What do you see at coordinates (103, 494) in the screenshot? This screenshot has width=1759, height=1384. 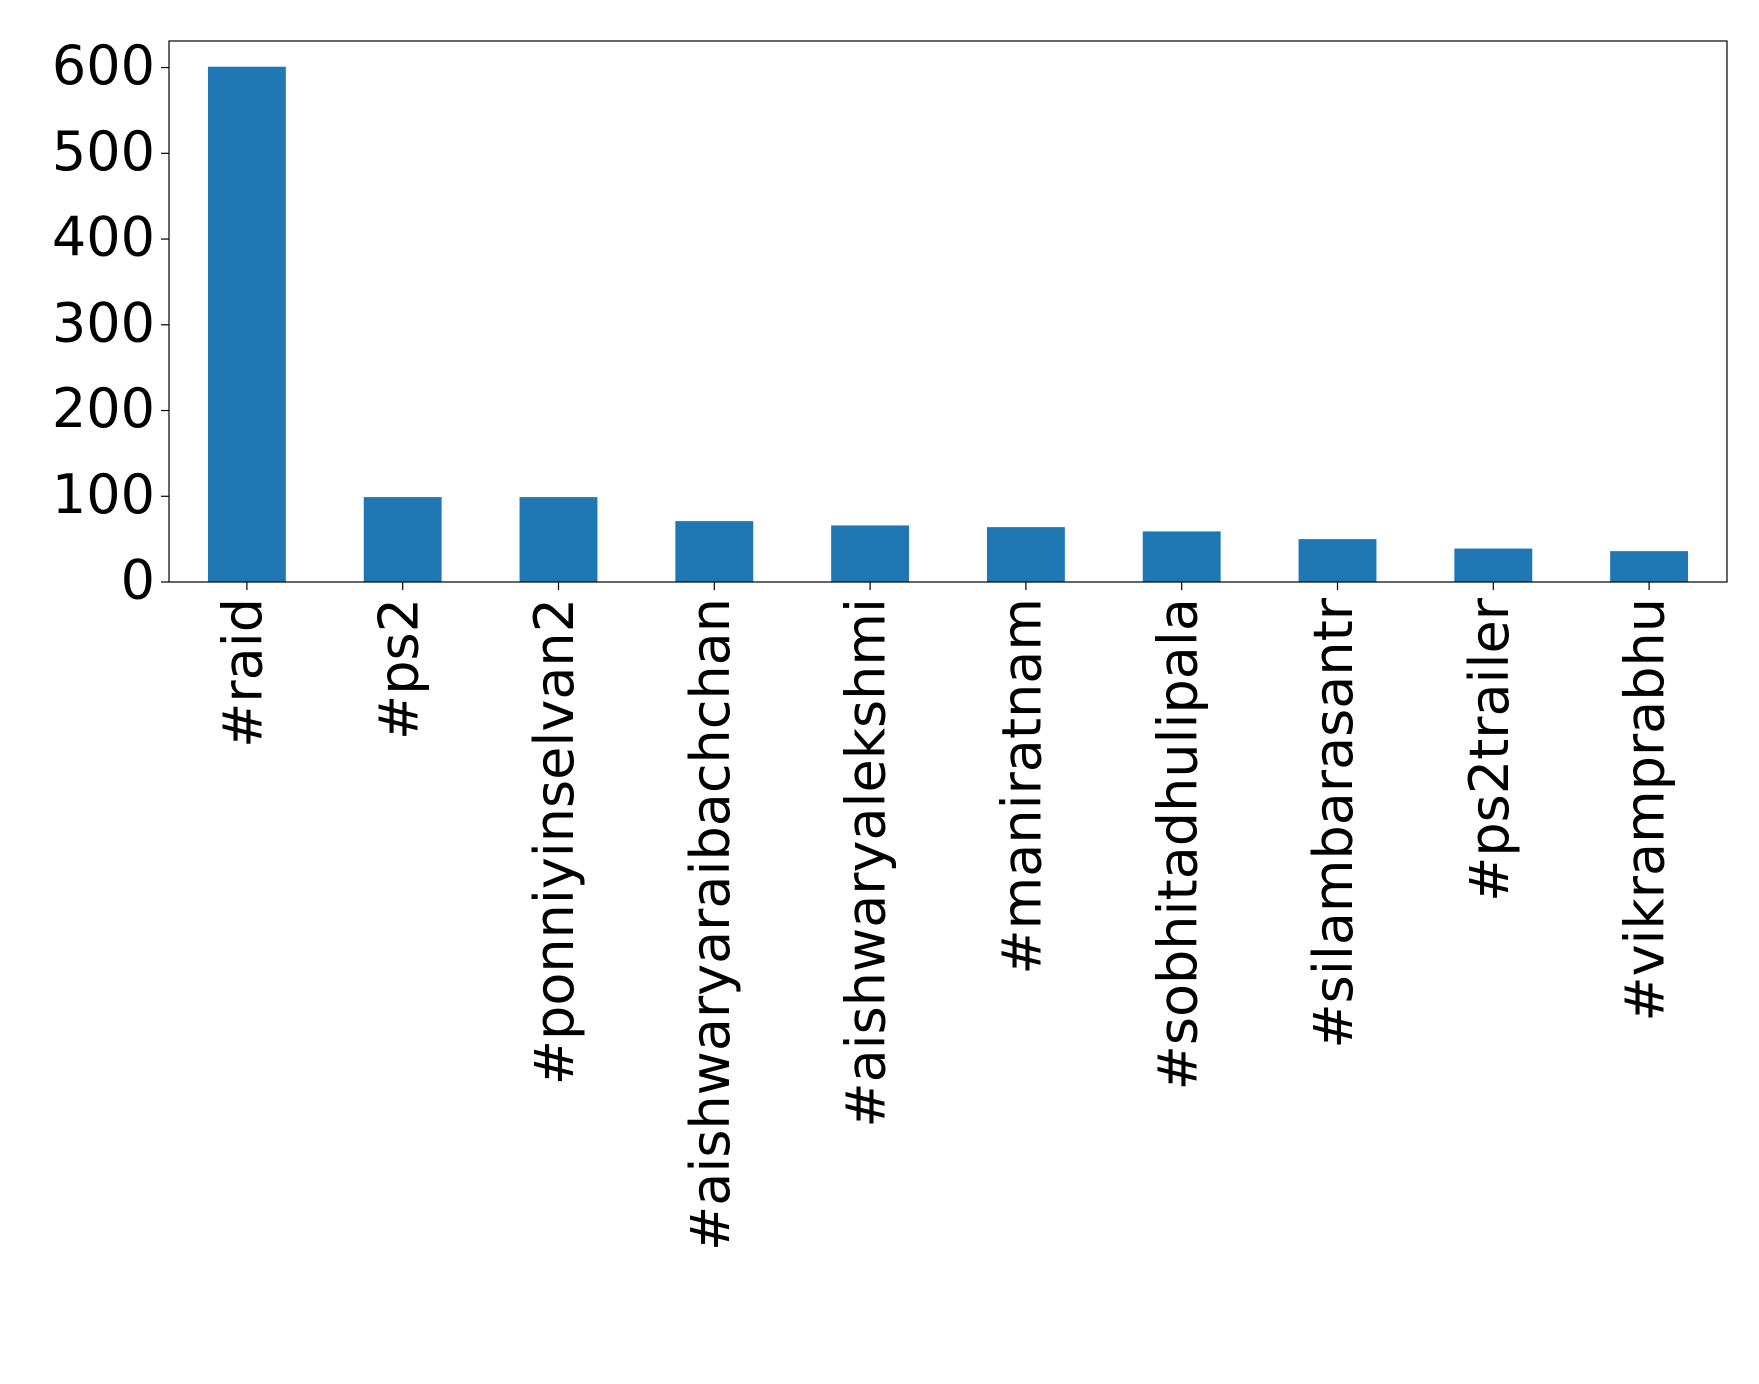 I see `y-tick-label: 100` at bounding box center [103, 494].